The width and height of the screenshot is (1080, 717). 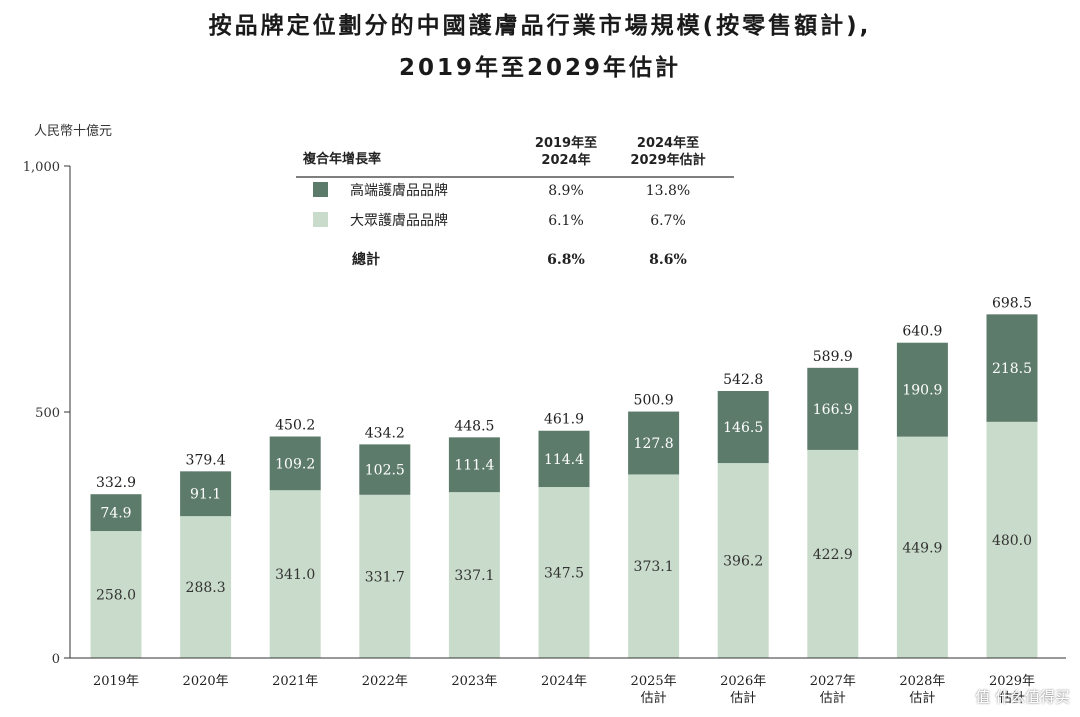 I want to click on x-tick-label: 2022年, so click(x=385, y=681).